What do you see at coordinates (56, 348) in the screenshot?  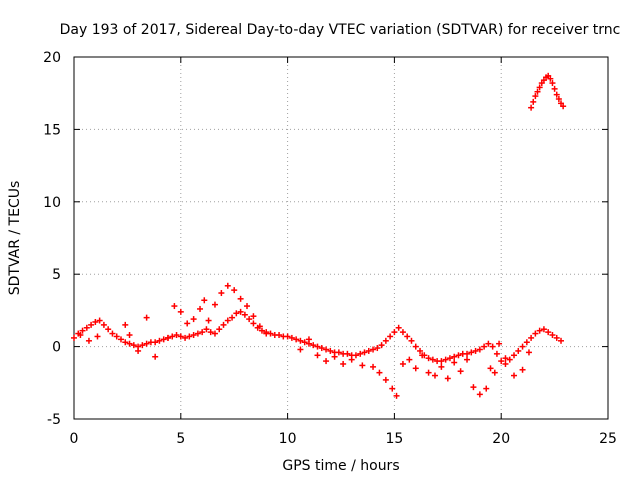 I see `y-tick-label: 0` at bounding box center [56, 348].